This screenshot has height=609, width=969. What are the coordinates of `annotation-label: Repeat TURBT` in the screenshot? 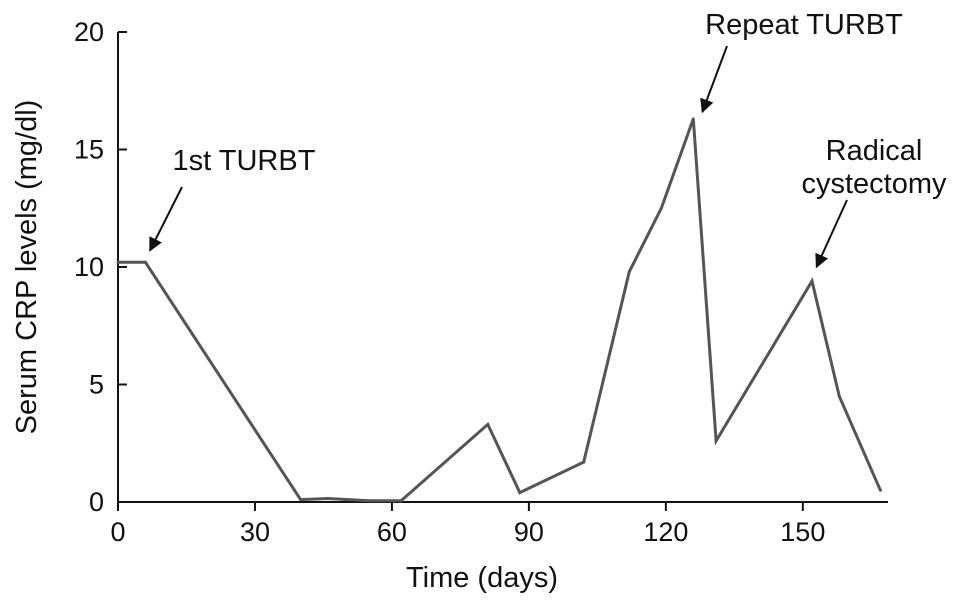 It's located at (804, 25).